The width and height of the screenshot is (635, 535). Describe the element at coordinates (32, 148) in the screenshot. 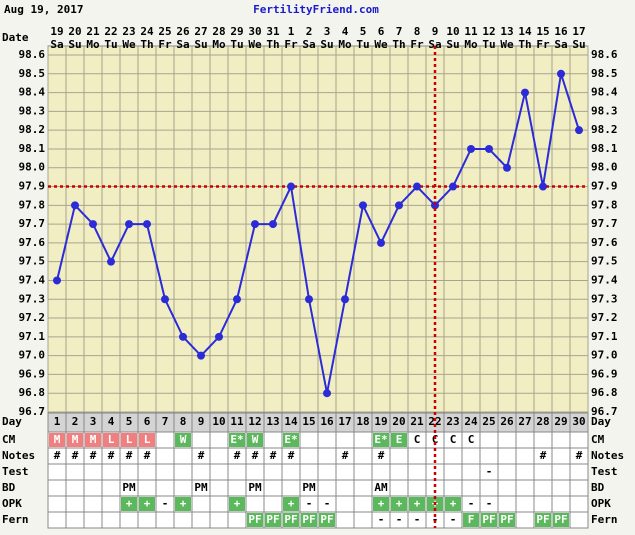

I see `y-tick-label: 98.1` at that location.